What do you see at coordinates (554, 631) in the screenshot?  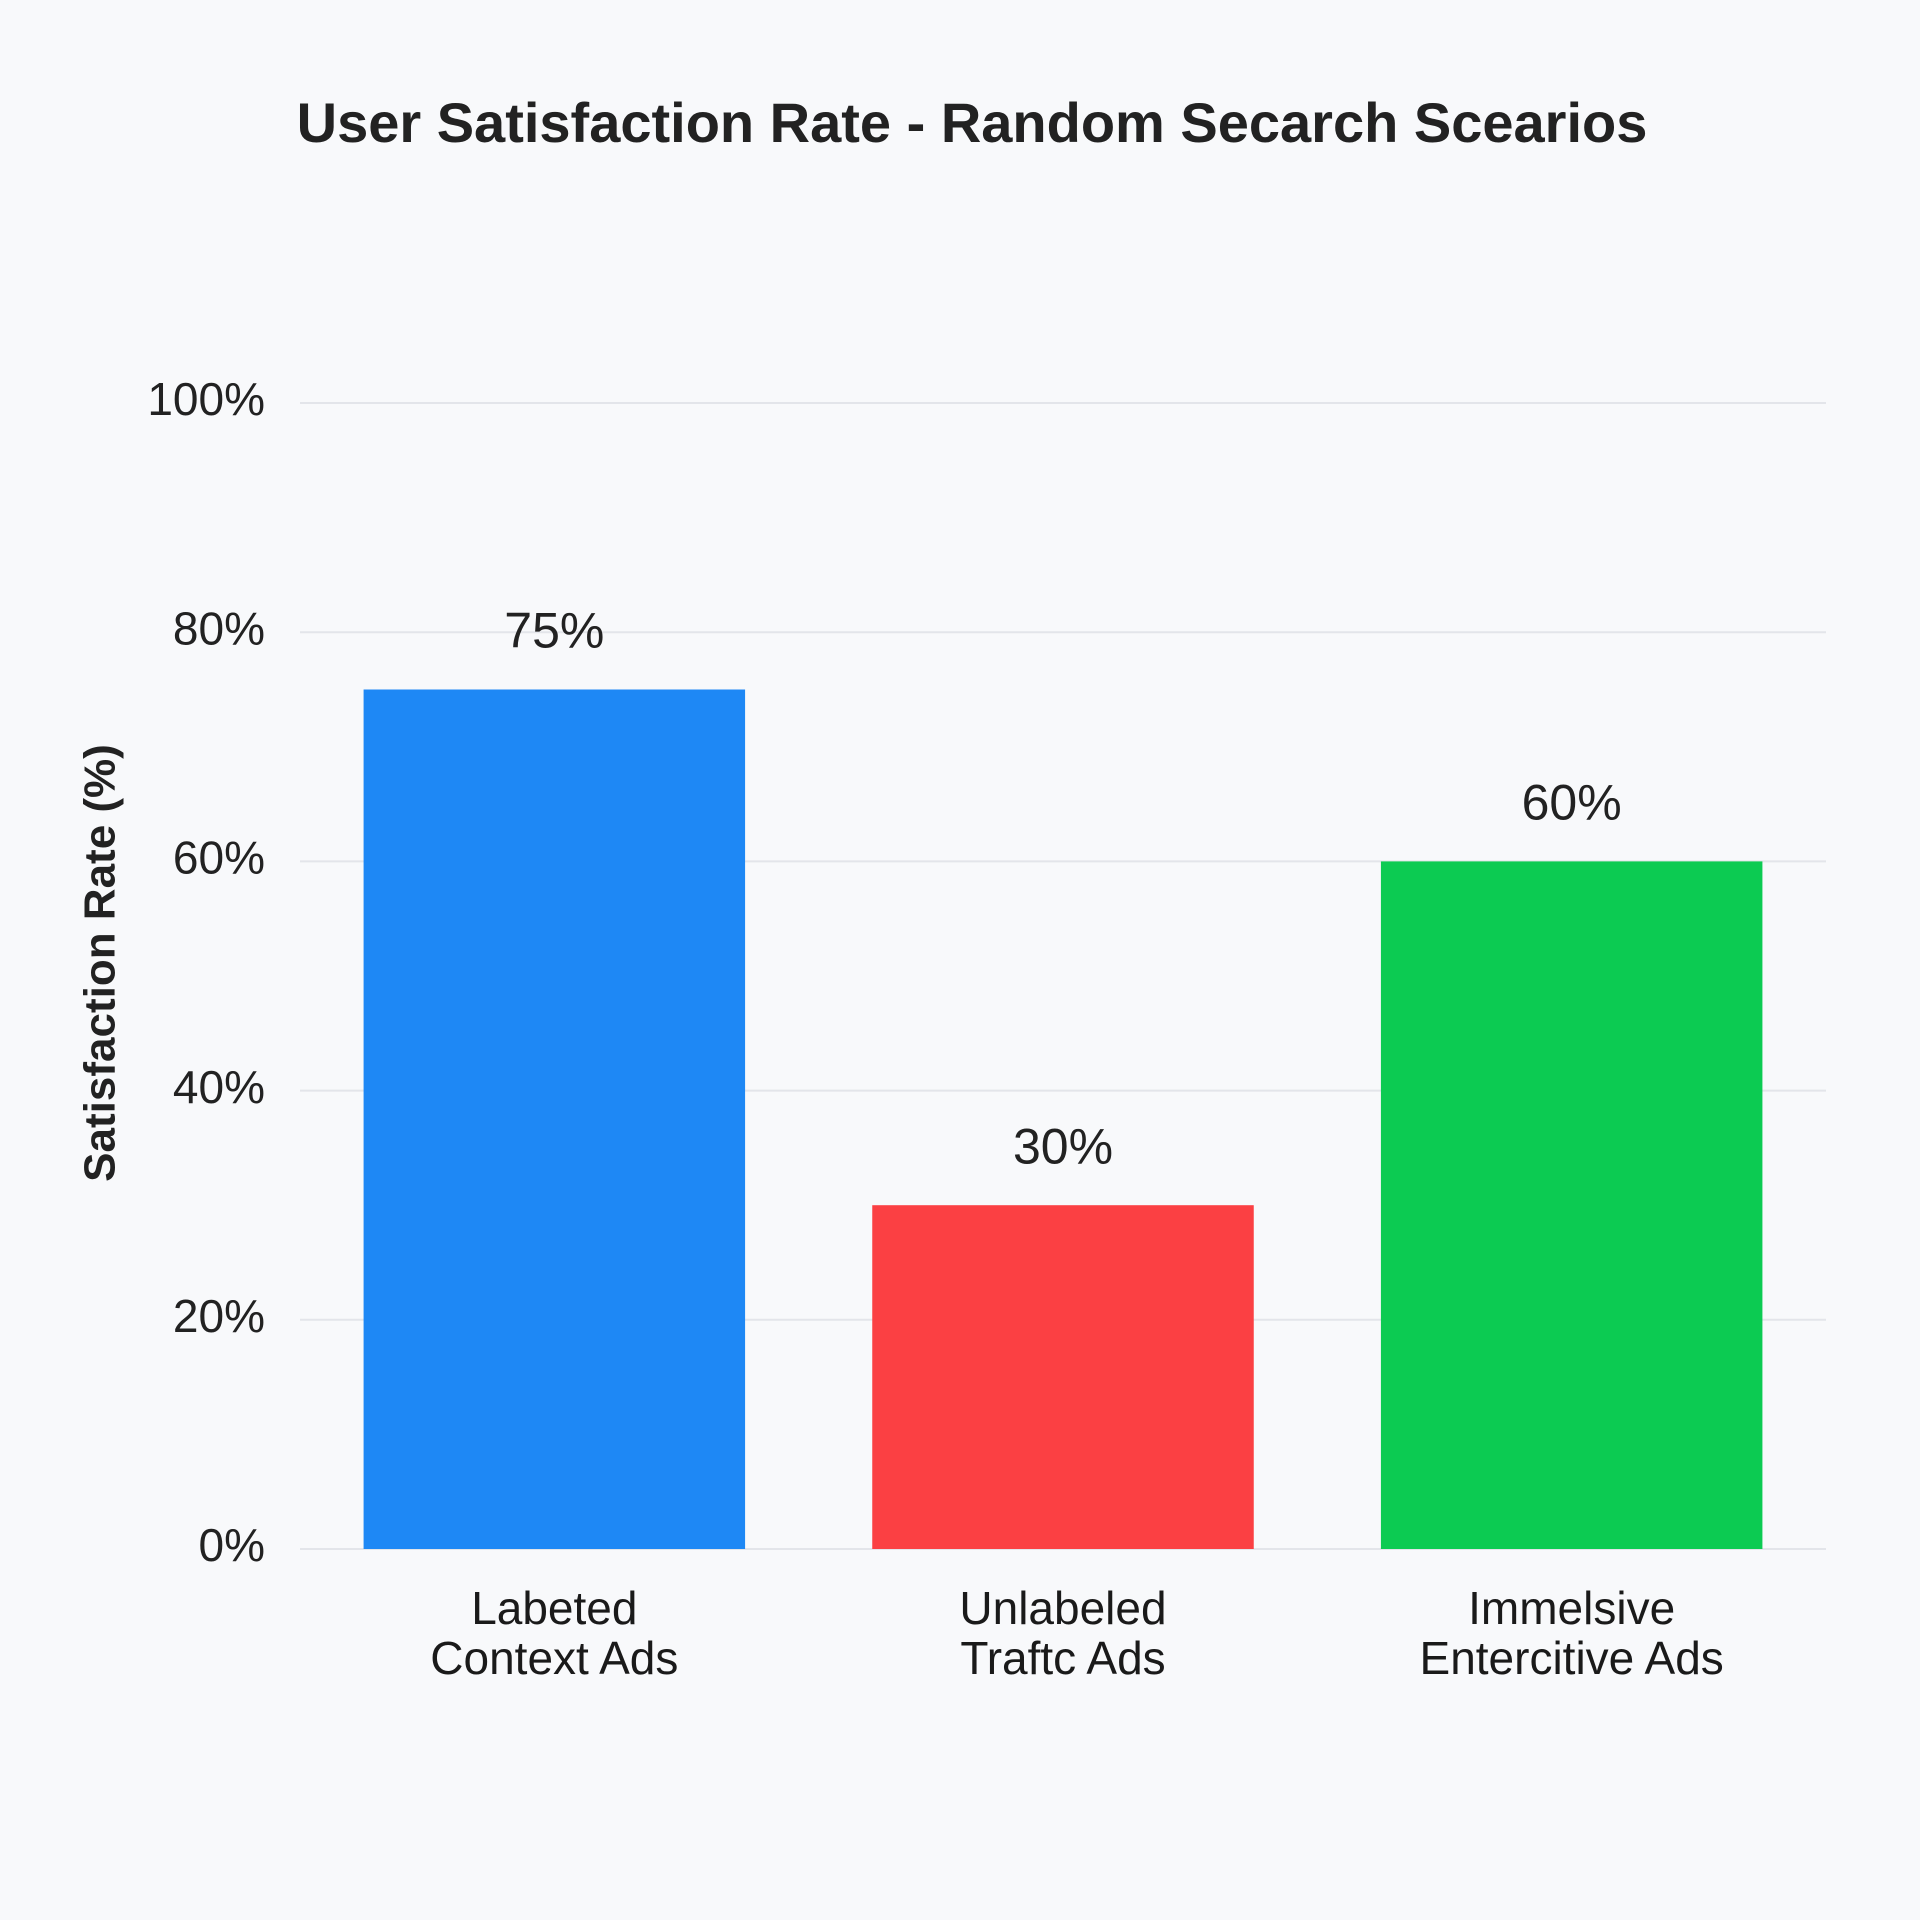 I see `value-label: 75%` at bounding box center [554, 631].